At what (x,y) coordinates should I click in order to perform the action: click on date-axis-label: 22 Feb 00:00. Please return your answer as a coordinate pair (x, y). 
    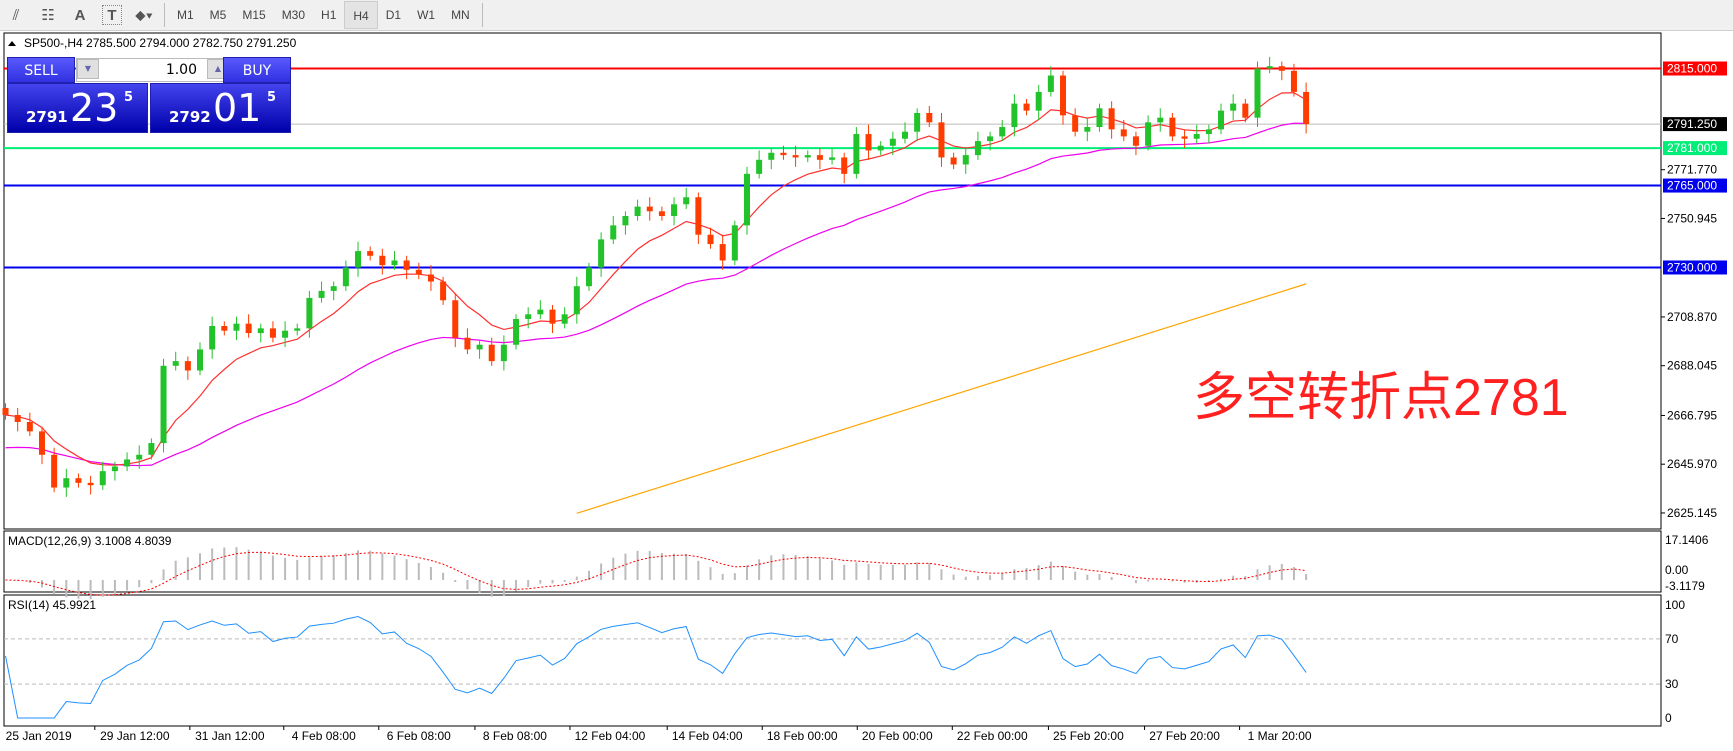
    Looking at the image, I should click on (992, 736).